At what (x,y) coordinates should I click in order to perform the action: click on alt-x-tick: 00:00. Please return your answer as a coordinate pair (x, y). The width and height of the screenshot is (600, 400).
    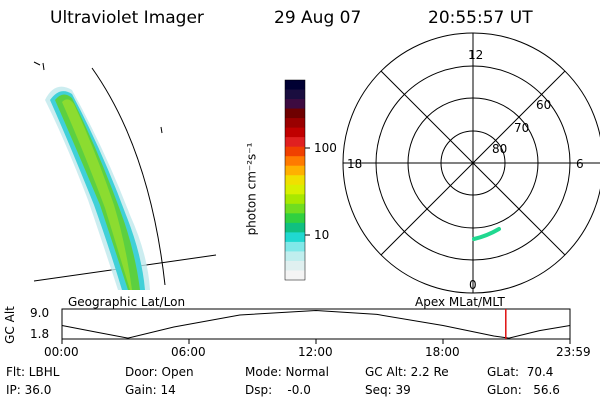
    Looking at the image, I should click on (61, 352).